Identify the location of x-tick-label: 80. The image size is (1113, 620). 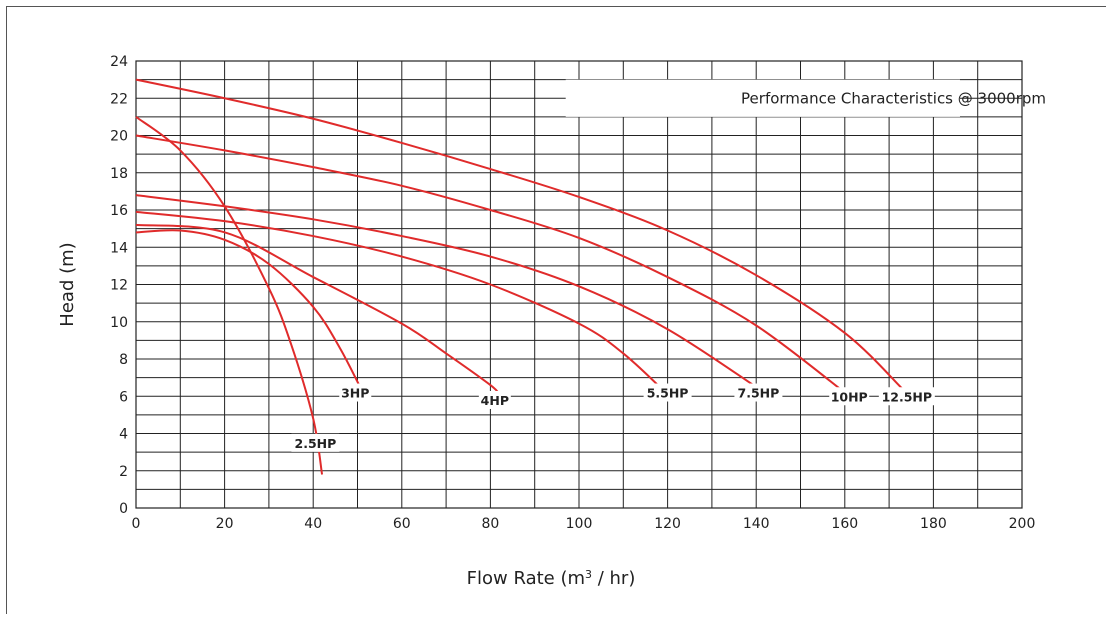
(490, 524).